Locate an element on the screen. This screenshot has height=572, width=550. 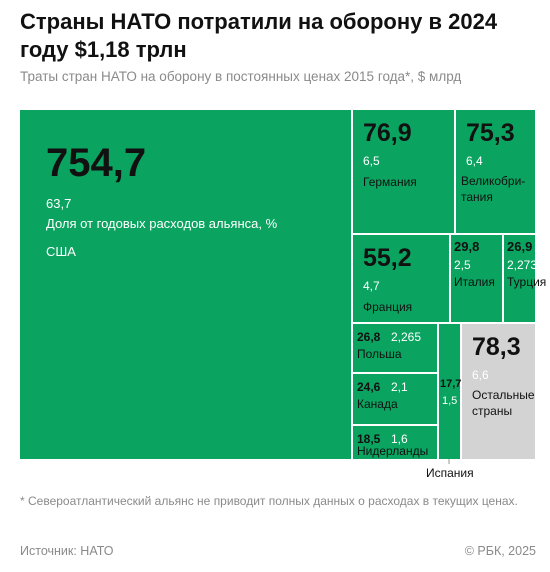
country-label: Великобри- is located at coordinates (493, 181).